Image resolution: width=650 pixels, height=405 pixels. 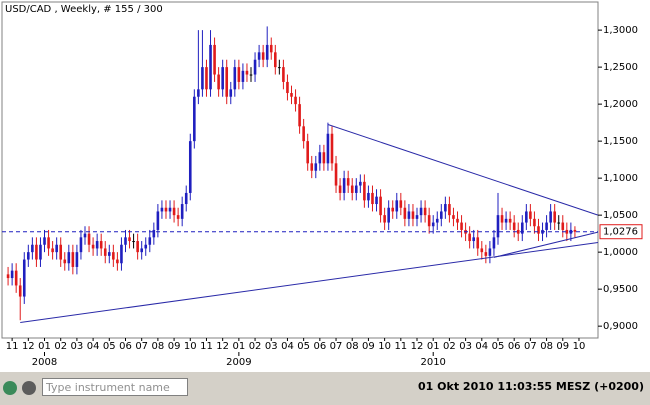 I want to click on x-tick-label: 12, so click(x=28, y=346).